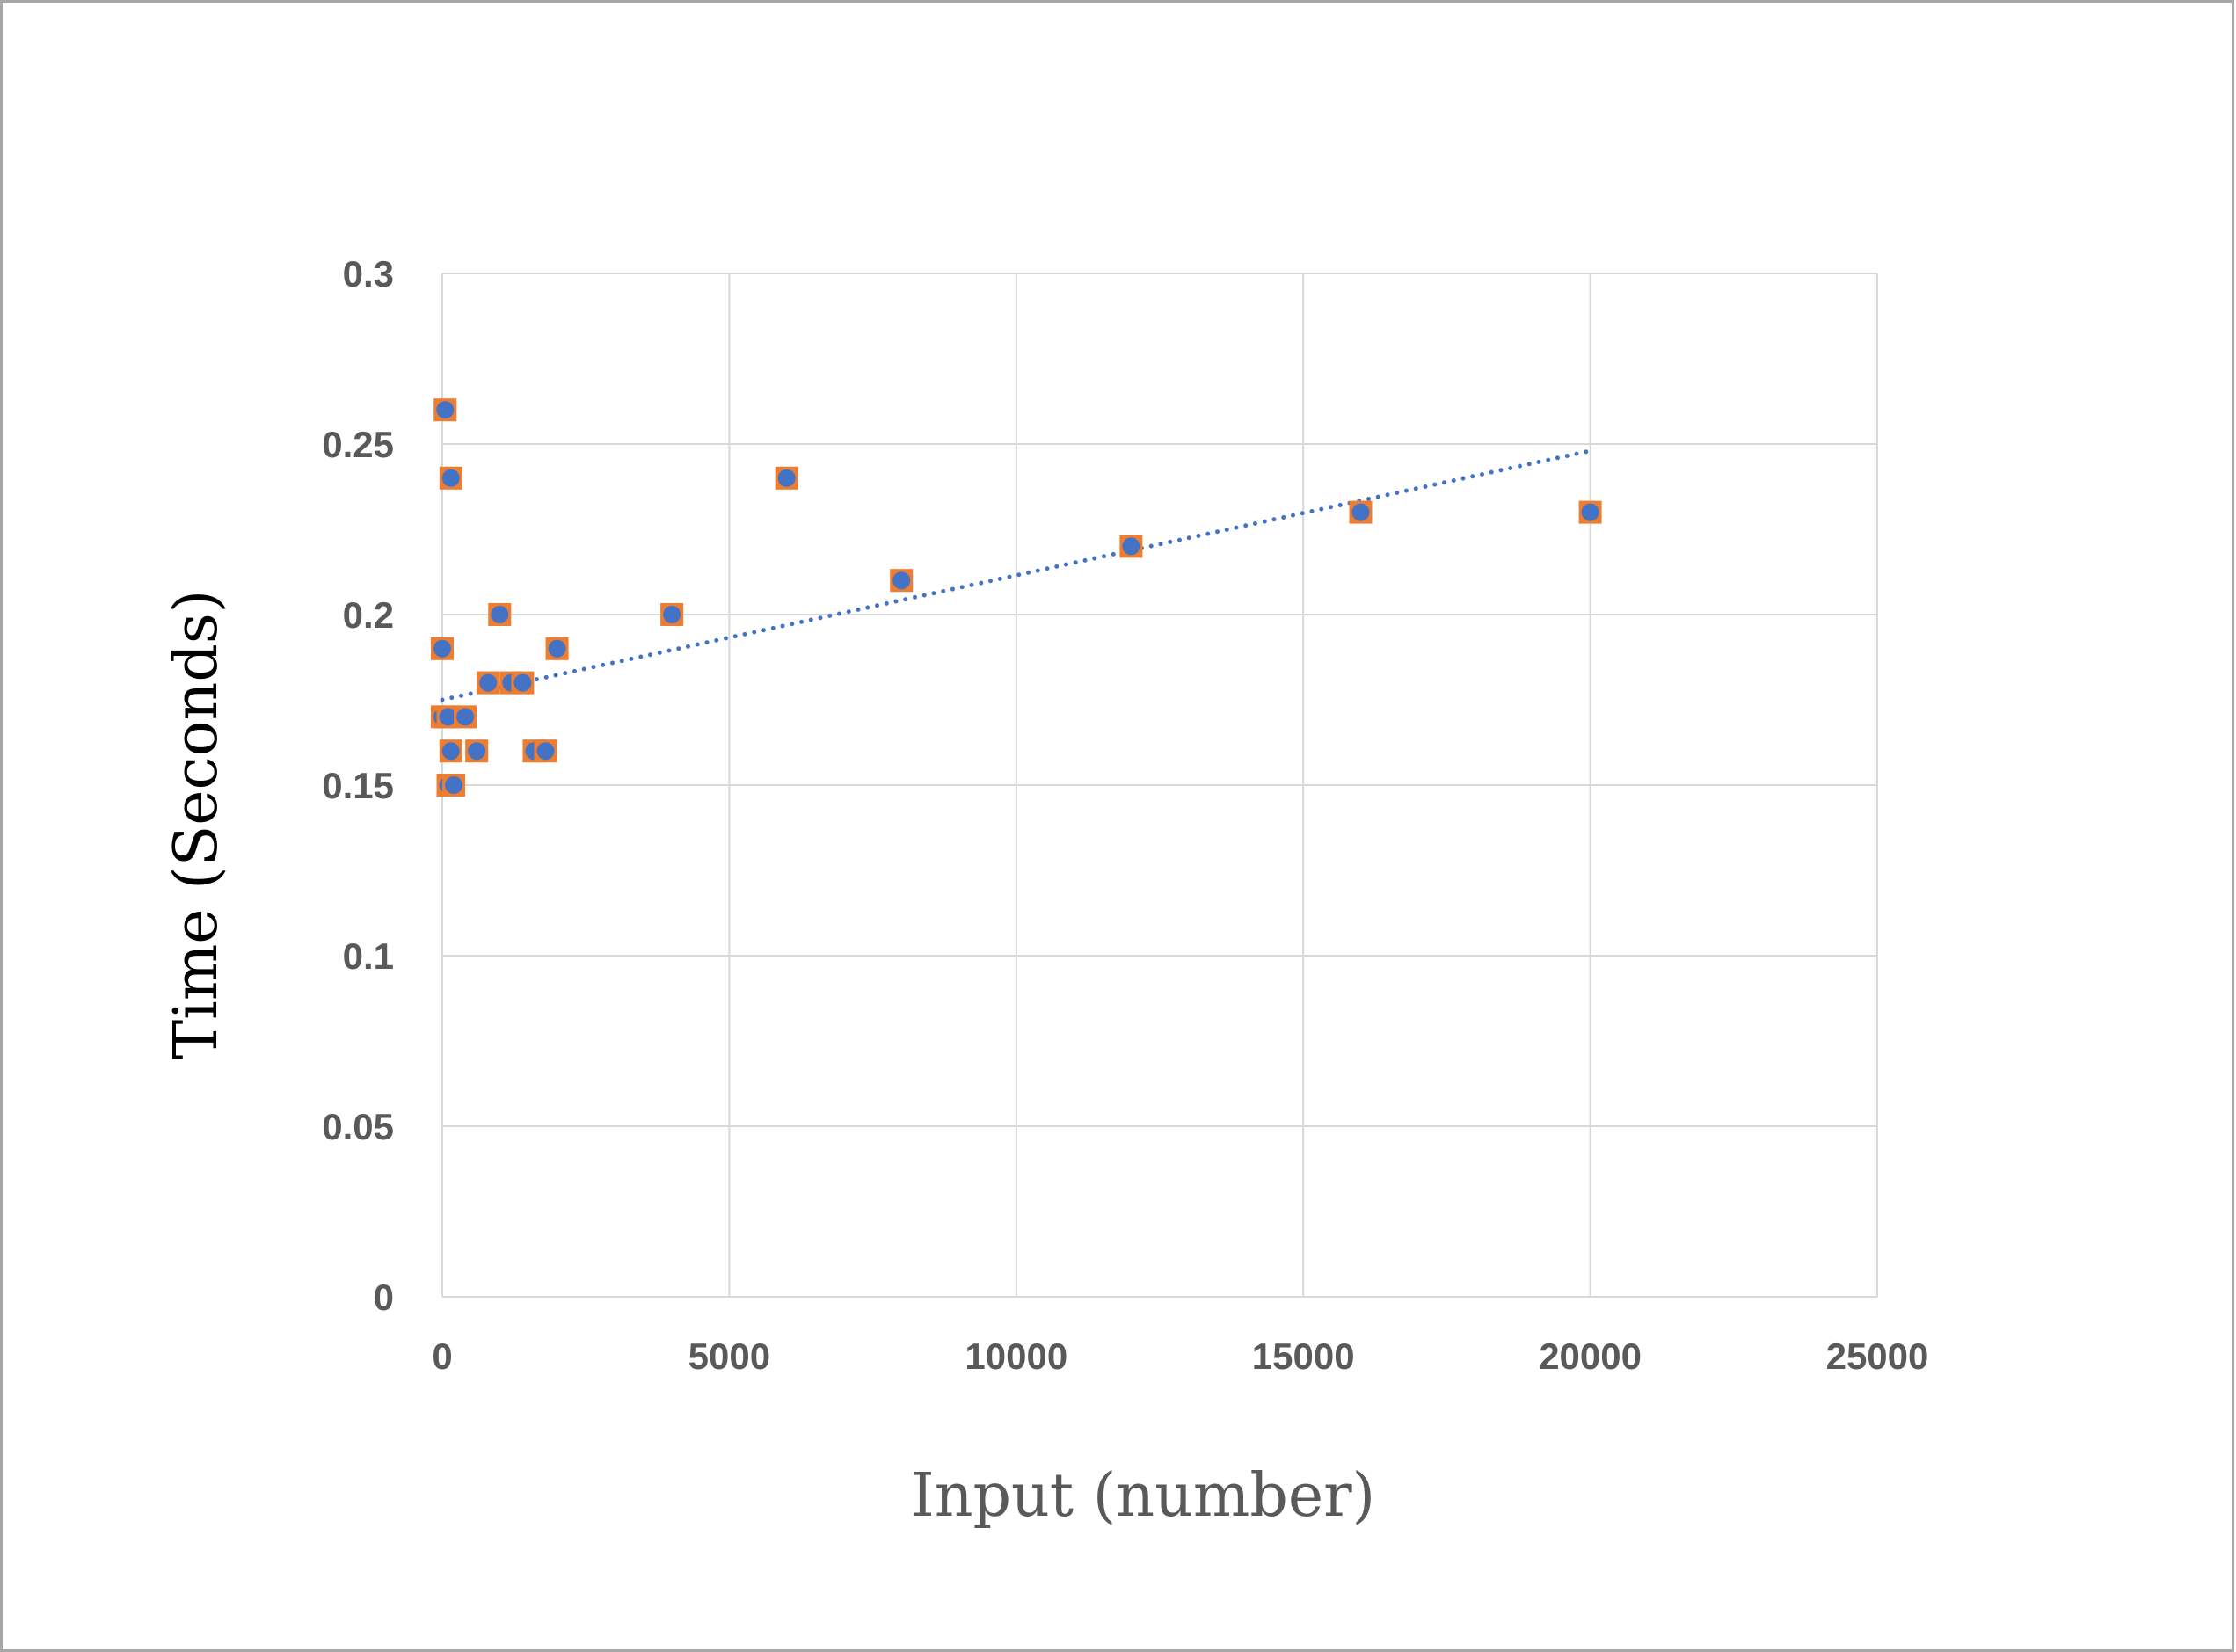  Describe the element at coordinates (196, 825) in the screenshot. I see `y-axis-title: Time (Seconds)` at that location.